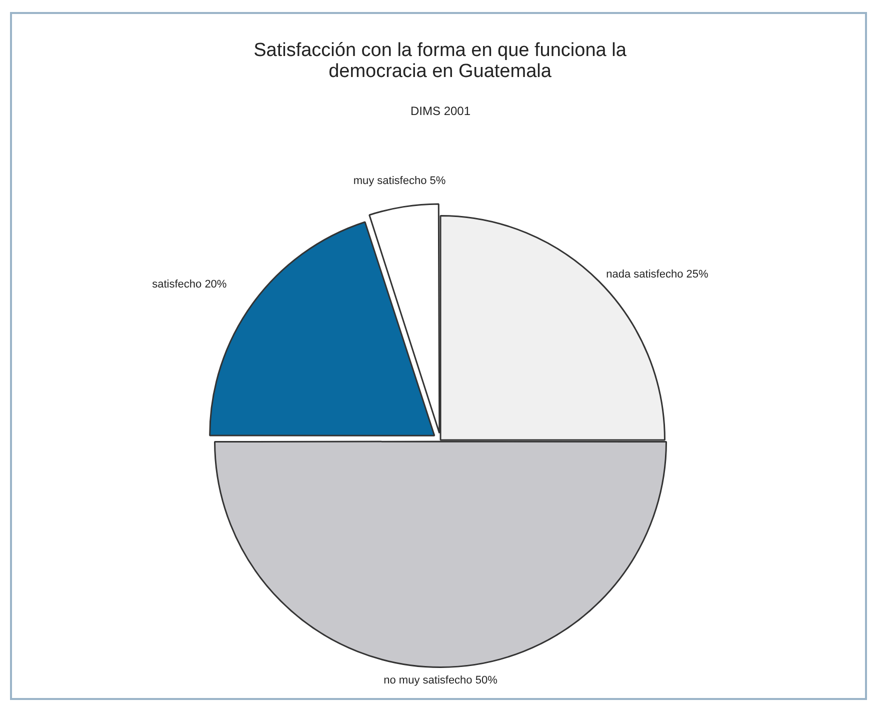 The width and height of the screenshot is (881, 713). What do you see at coordinates (441, 680) in the screenshot?
I see `slice-label: no muy satisfecho 50%` at bounding box center [441, 680].